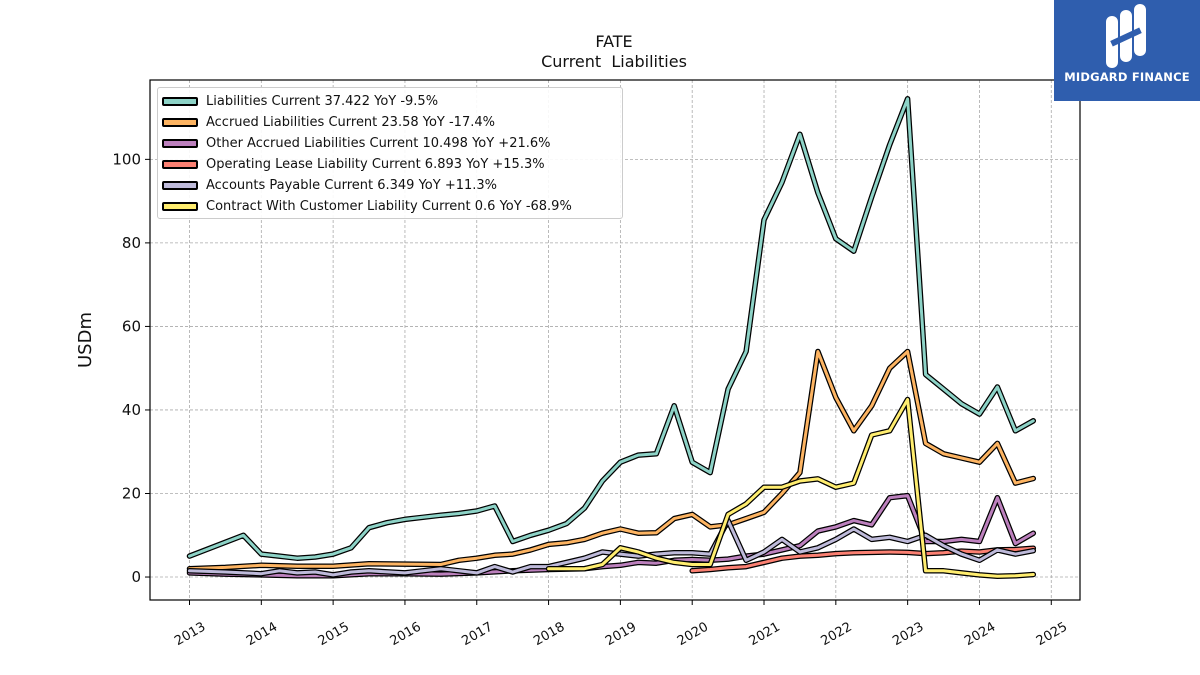  What do you see at coordinates (190, 635) in the screenshot?
I see `x-tick-label: 2013` at bounding box center [190, 635].